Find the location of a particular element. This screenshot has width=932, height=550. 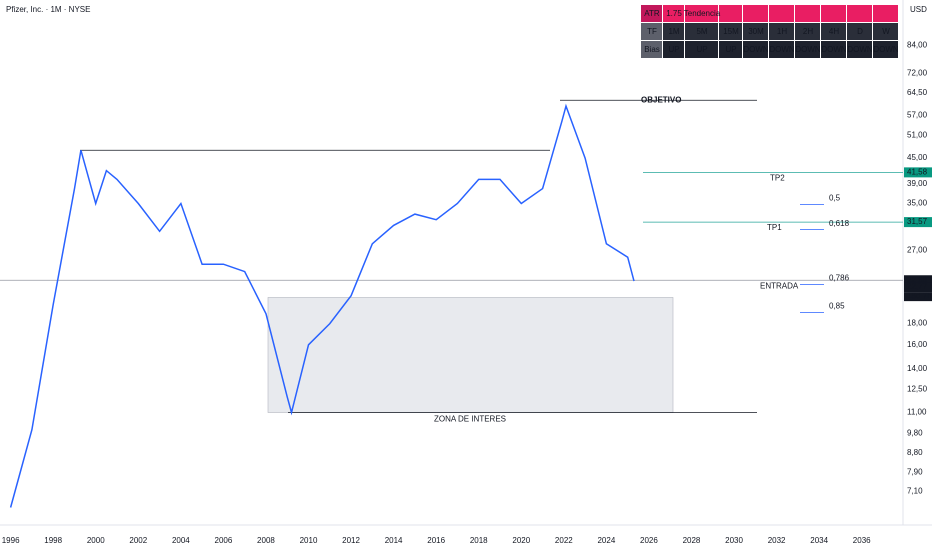

x-tick-label: 2028 is located at coordinates (692, 540).